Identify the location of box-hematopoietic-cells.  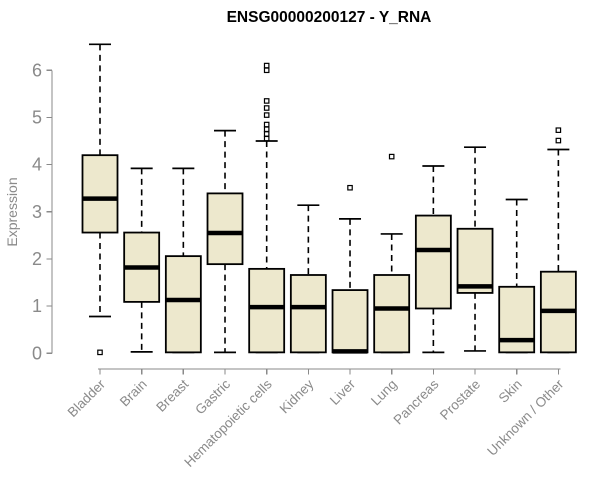
(267, 208).